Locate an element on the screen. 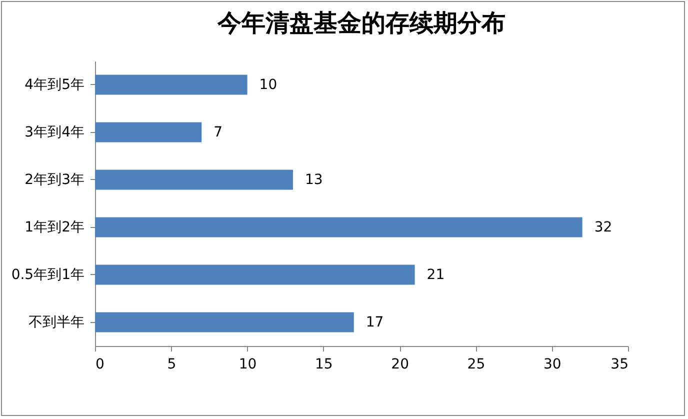 The height and width of the screenshot is (419, 688). data-label: 13 is located at coordinates (313, 180).